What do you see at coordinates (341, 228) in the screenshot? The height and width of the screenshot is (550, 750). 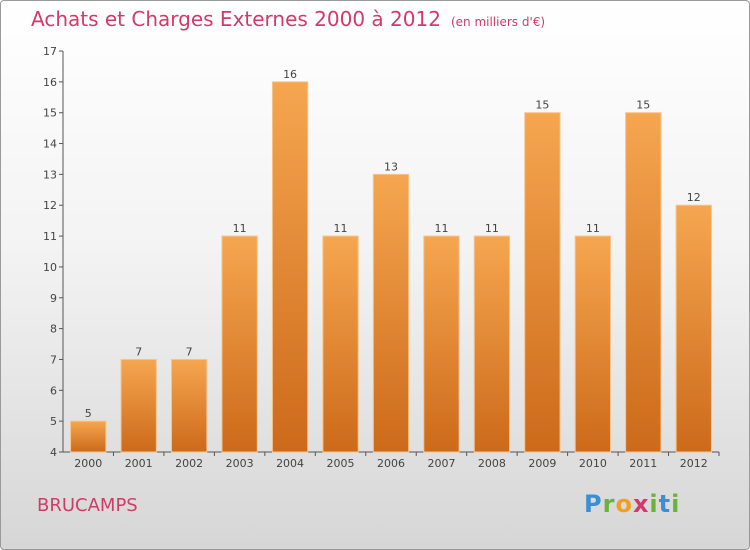 I see `data-label-2005: 11` at bounding box center [341, 228].